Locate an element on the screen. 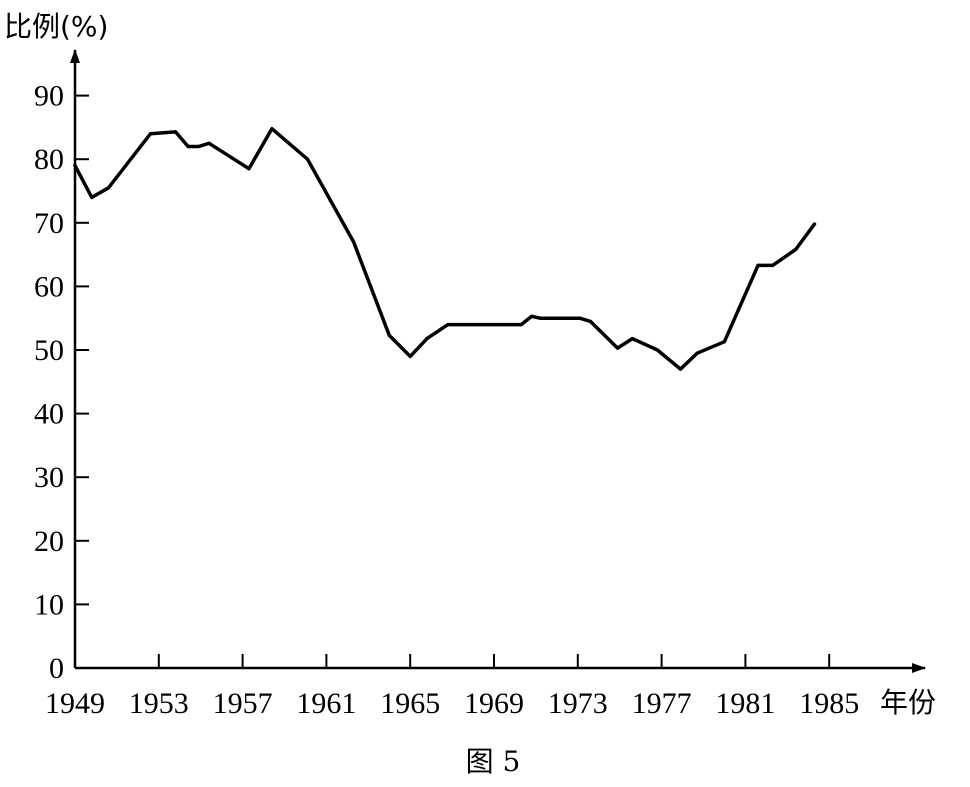 This screenshot has height=787, width=970. figure-caption: 图 5 is located at coordinates (493, 761).